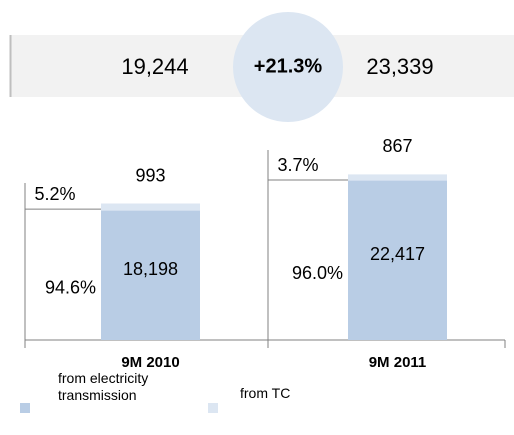 The image size is (514, 435). What do you see at coordinates (399, 66) in the screenshot?
I see `total-label: 23,339` at bounding box center [399, 66].